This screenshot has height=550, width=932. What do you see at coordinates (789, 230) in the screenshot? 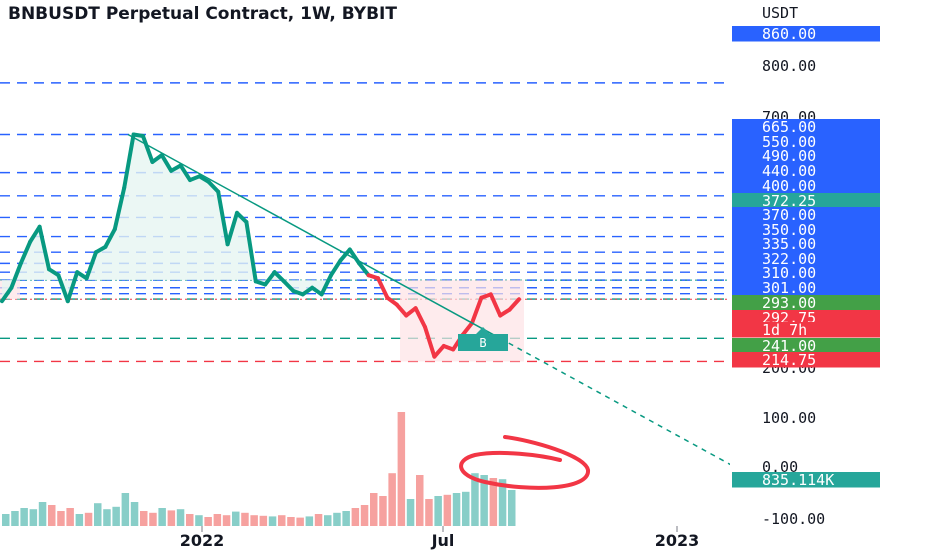
I see `price-tag-label: 350.00` at bounding box center [789, 230].